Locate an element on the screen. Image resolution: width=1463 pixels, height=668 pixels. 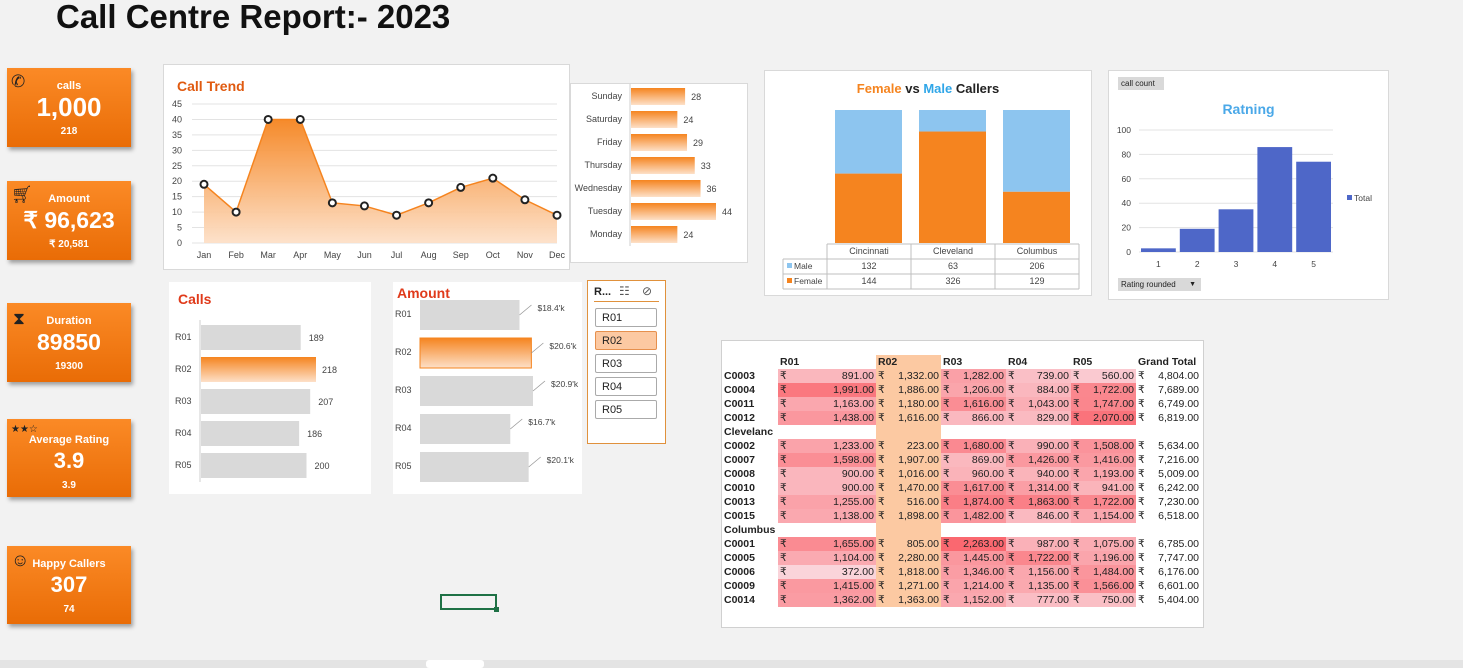
data-label: 24 is located at coordinates (688, 120).